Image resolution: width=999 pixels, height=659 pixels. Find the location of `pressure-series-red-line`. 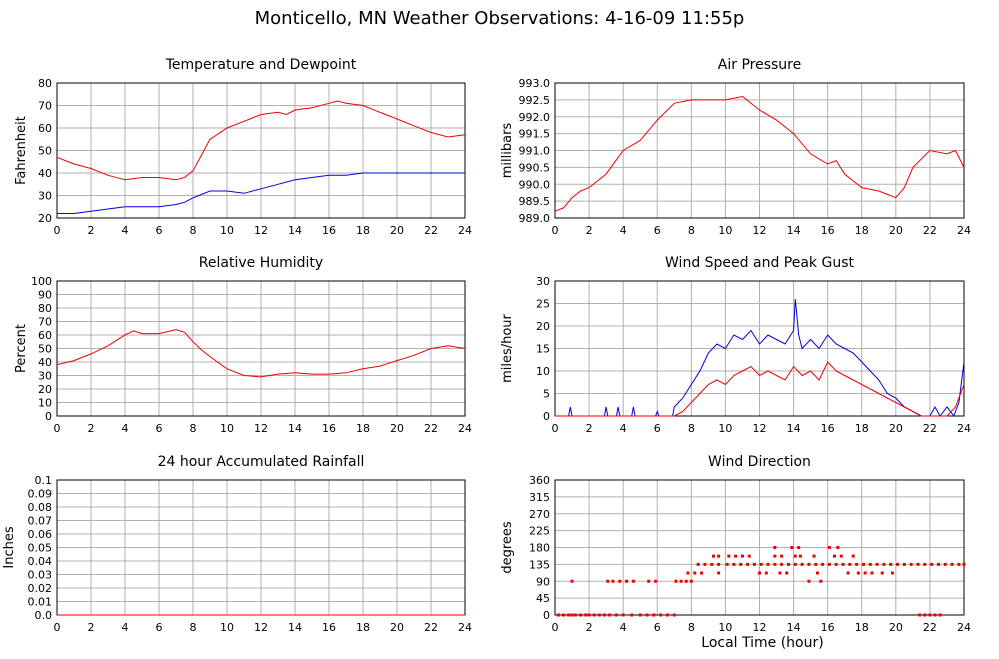

pressure-series-red-line is located at coordinates (759, 153).